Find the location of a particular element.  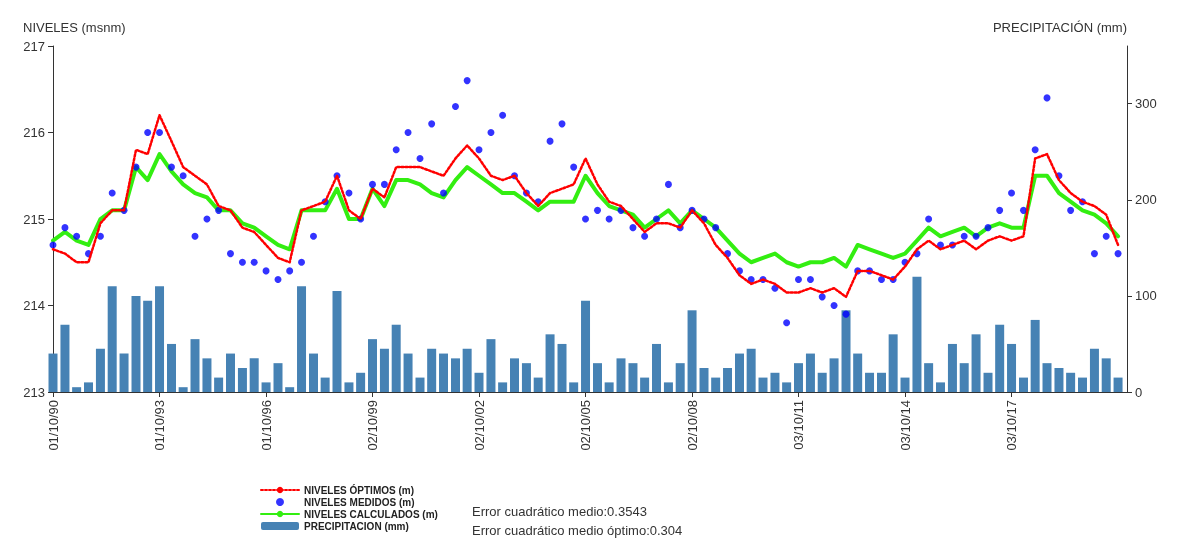

y2-tick-label: 200 is located at coordinates (1146, 200).